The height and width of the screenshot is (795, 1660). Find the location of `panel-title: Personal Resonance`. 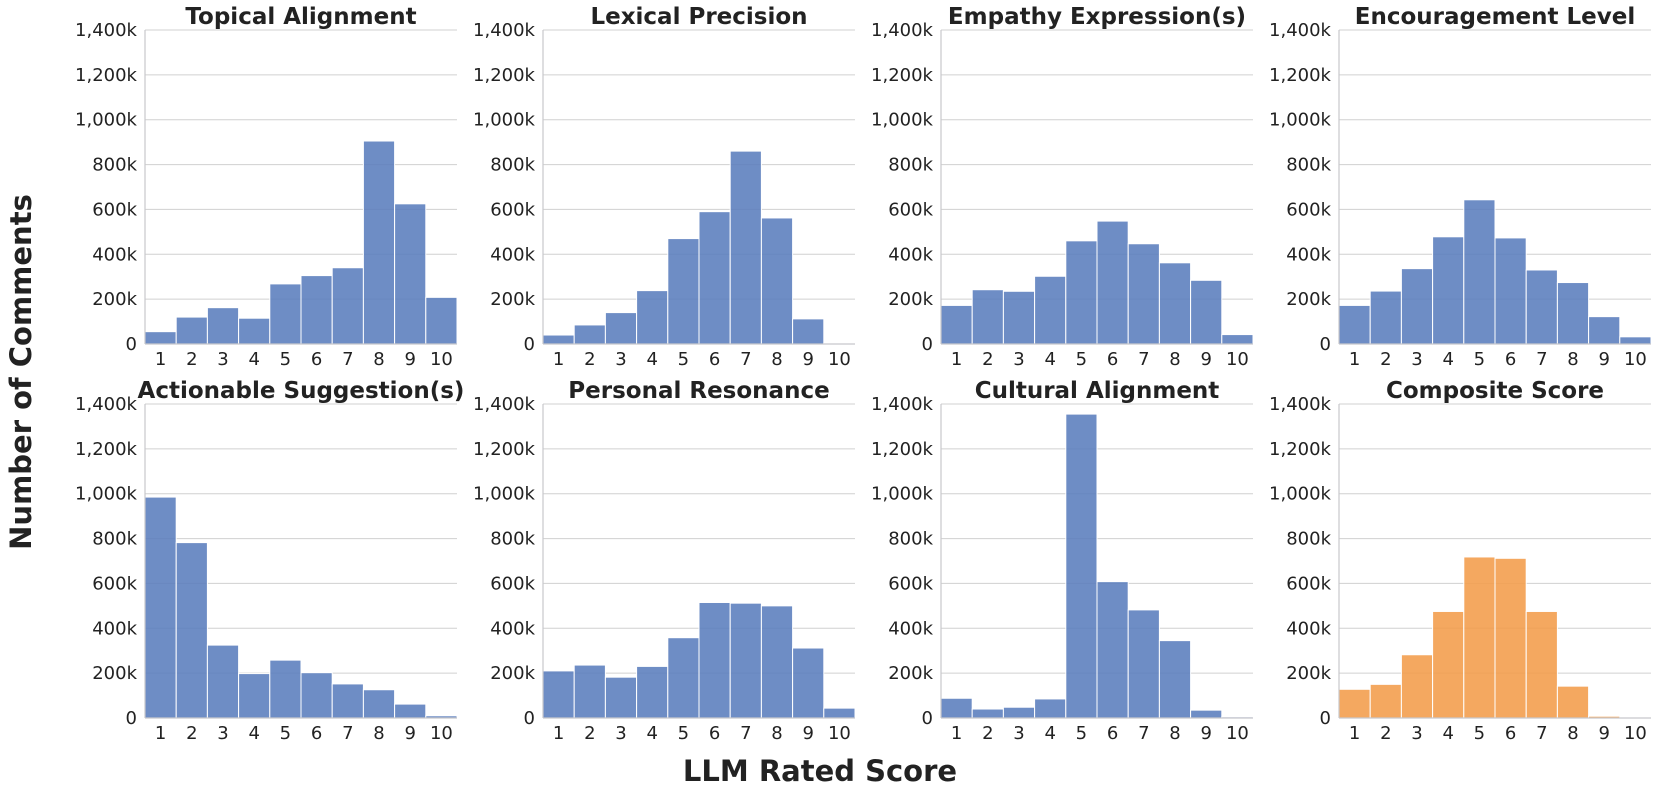

panel-title: Personal Resonance is located at coordinates (698, 391).